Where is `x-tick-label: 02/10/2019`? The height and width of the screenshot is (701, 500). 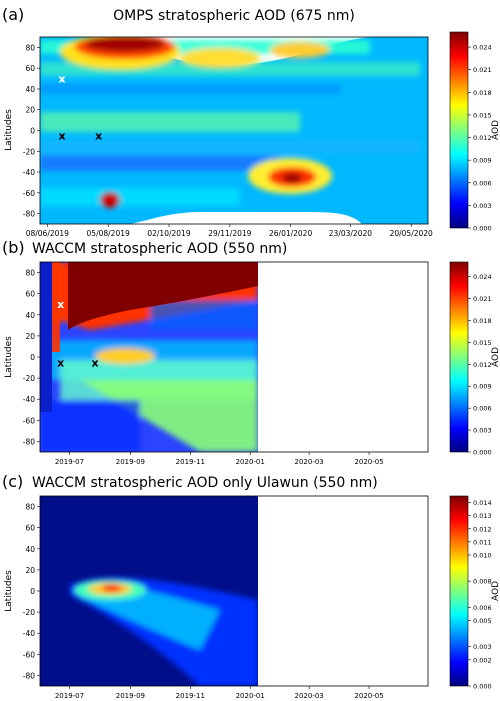
x-tick-label: 02/10/2019 is located at coordinates (168, 233).